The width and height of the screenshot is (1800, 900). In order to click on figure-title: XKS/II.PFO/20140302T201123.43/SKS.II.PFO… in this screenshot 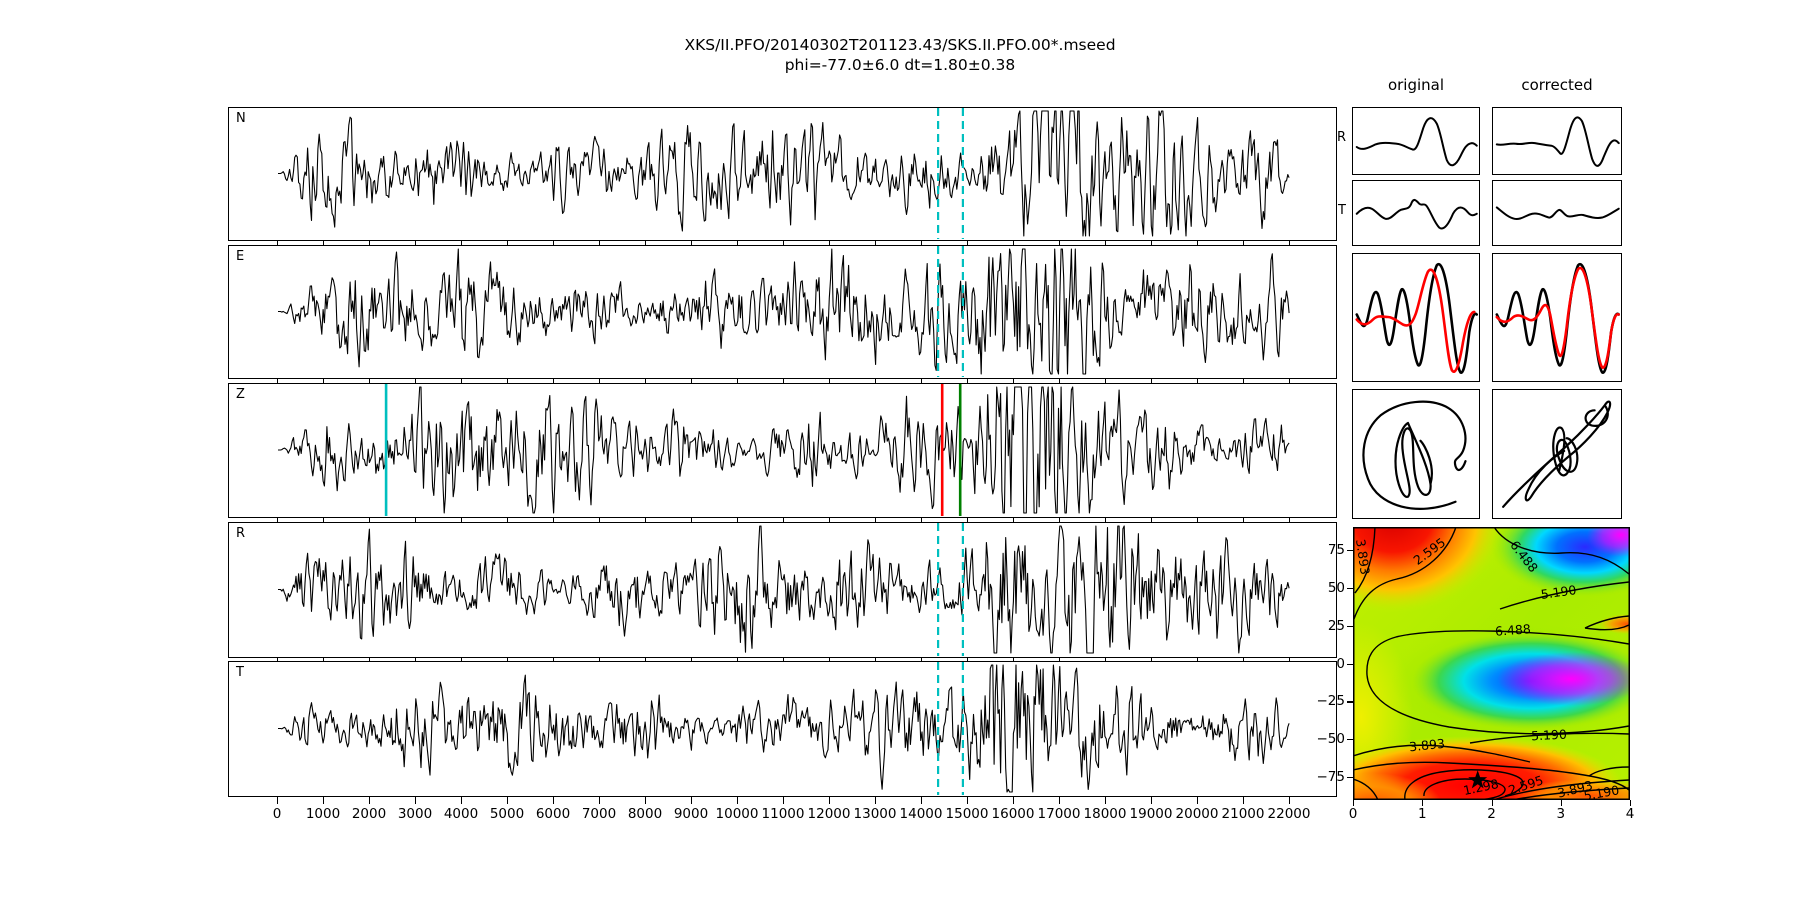, I will do `click(900, 45)`.